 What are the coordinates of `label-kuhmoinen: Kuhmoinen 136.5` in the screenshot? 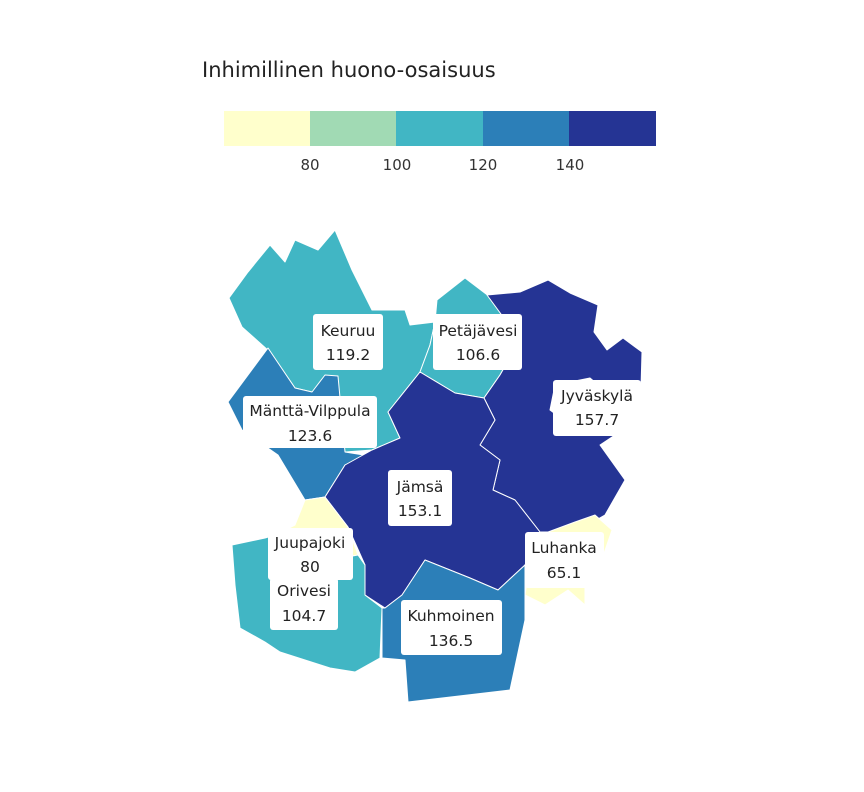 It's located at (451, 627).